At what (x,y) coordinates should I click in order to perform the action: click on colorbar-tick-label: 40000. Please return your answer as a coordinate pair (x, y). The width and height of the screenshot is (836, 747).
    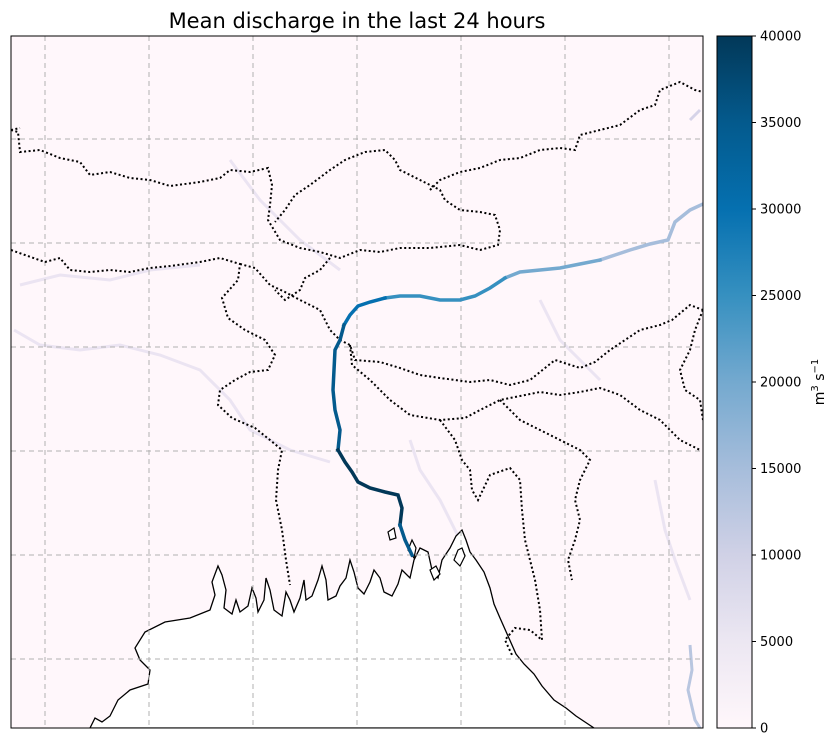
    Looking at the image, I should click on (780, 37).